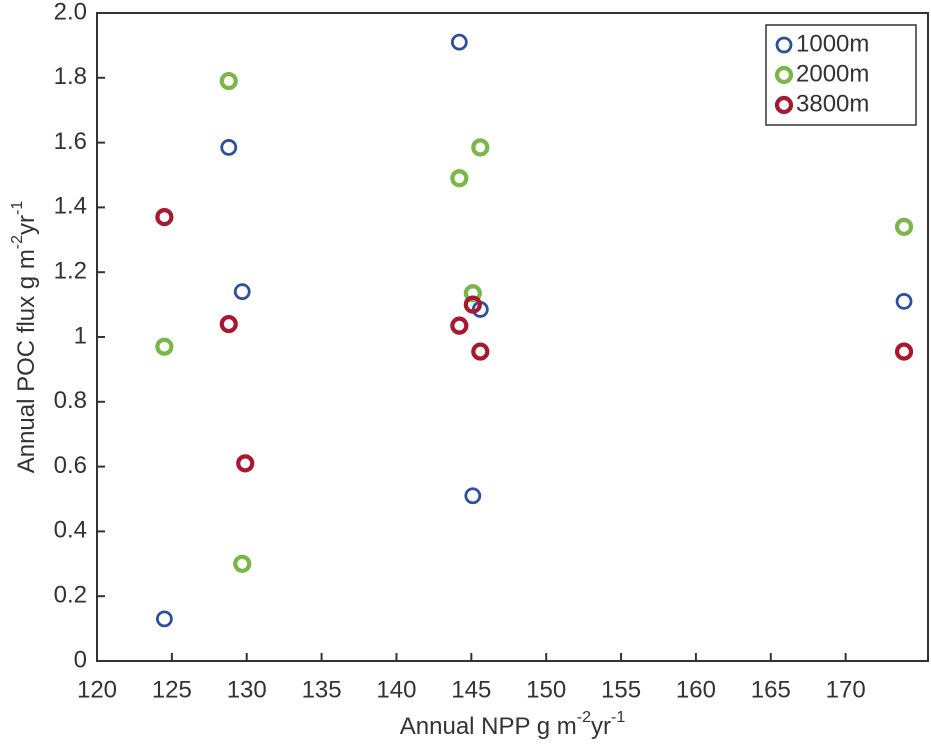 The height and width of the screenshot is (755, 931). What do you see at coordinates (80, 659) in the screenshot?
I see `y-tick-label: 0` at bounding box center [80, 659].